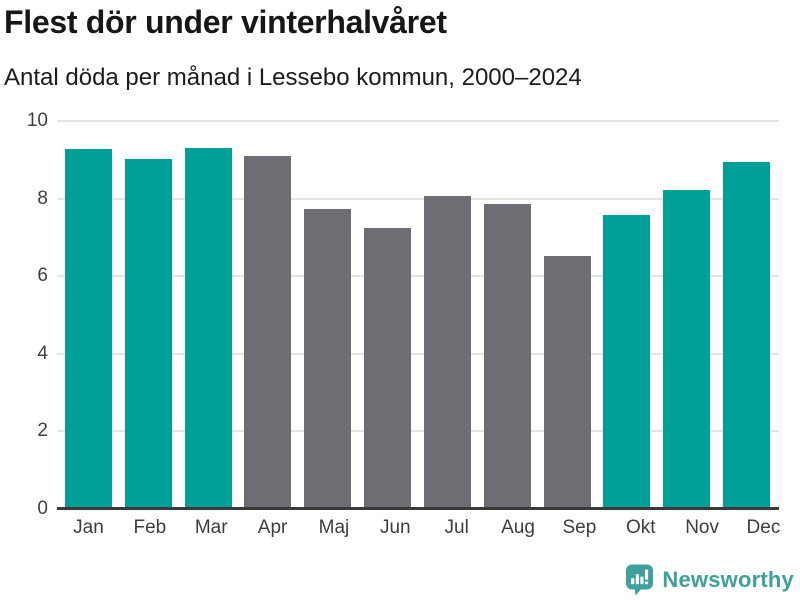  I want to click on y-axis: 0 2 4 6 8 10, so click(24, 314).